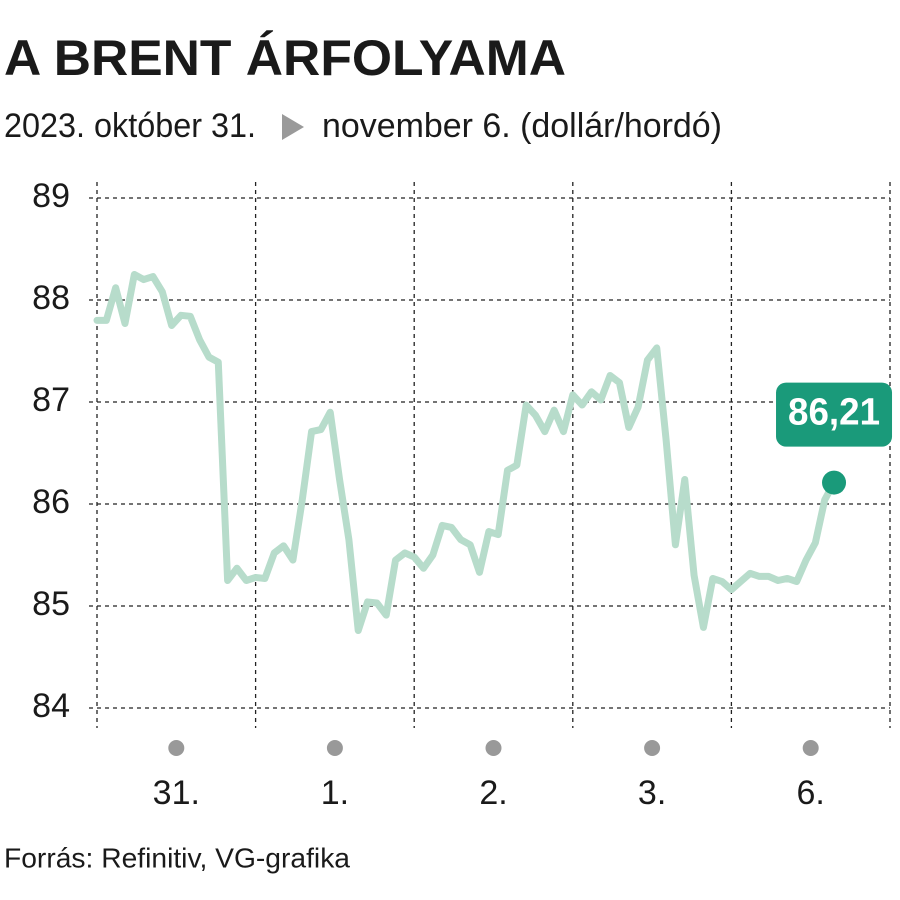 This screenshot has width=900, height=900. I want to click on x-tick-label: 31., so click(176, 793).